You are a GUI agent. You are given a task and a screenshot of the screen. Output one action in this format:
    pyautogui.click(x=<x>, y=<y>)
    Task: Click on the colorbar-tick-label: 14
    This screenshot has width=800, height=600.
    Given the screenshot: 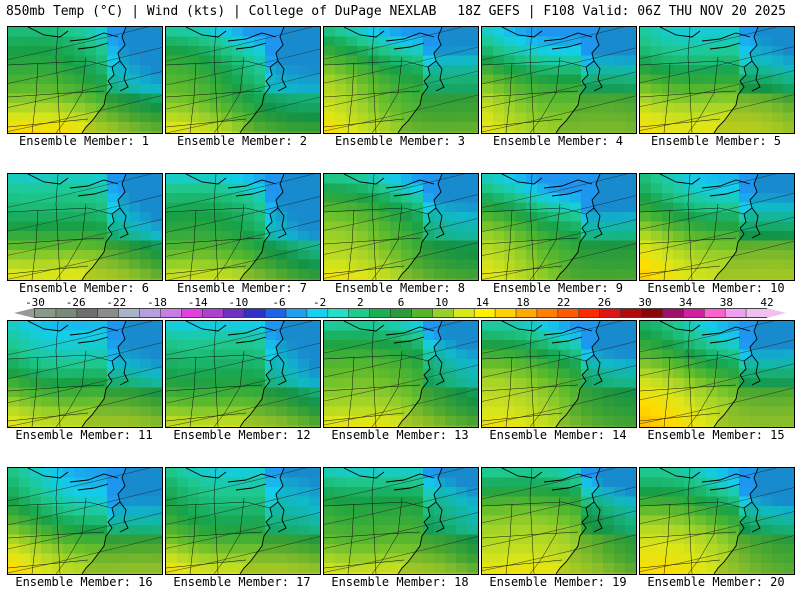 What is the action you would take?
    pyautogui.click(x=482, y=302)
    